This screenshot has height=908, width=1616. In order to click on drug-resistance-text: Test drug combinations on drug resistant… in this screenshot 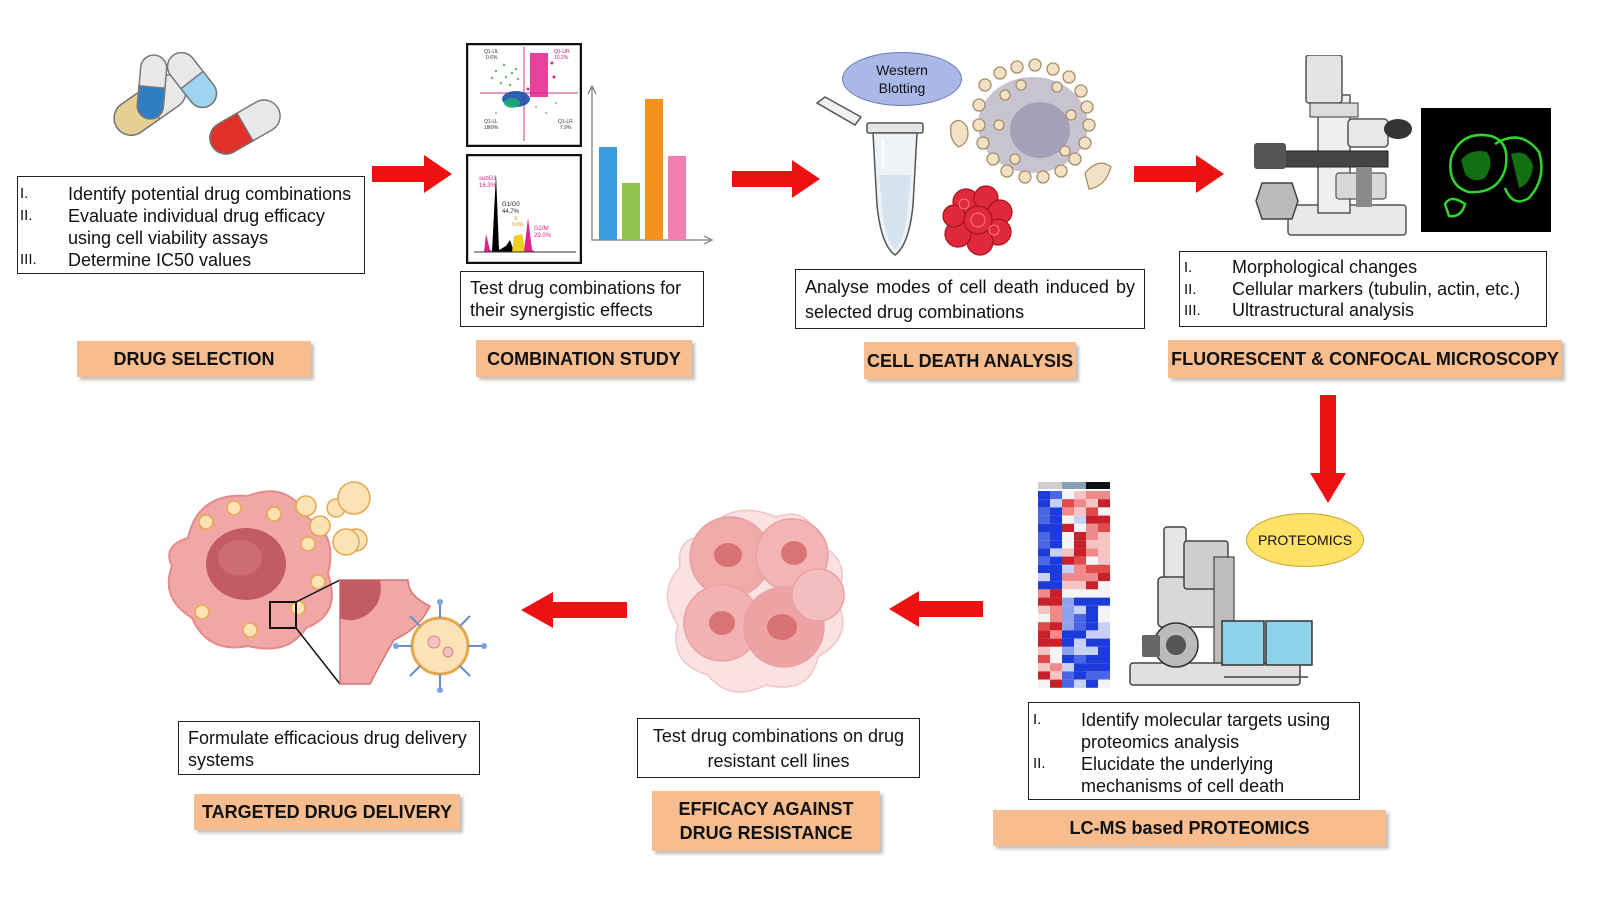, I will do `click(778, 748)`.